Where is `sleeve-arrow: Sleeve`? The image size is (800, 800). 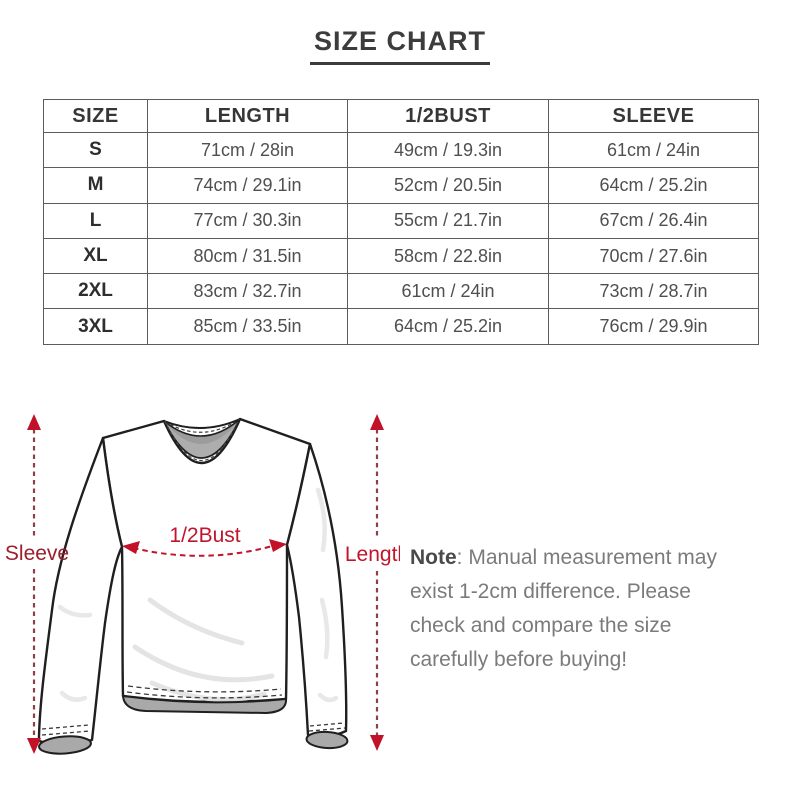 sleeve-arrow: Sleeve is located at coordinates (37, 584).